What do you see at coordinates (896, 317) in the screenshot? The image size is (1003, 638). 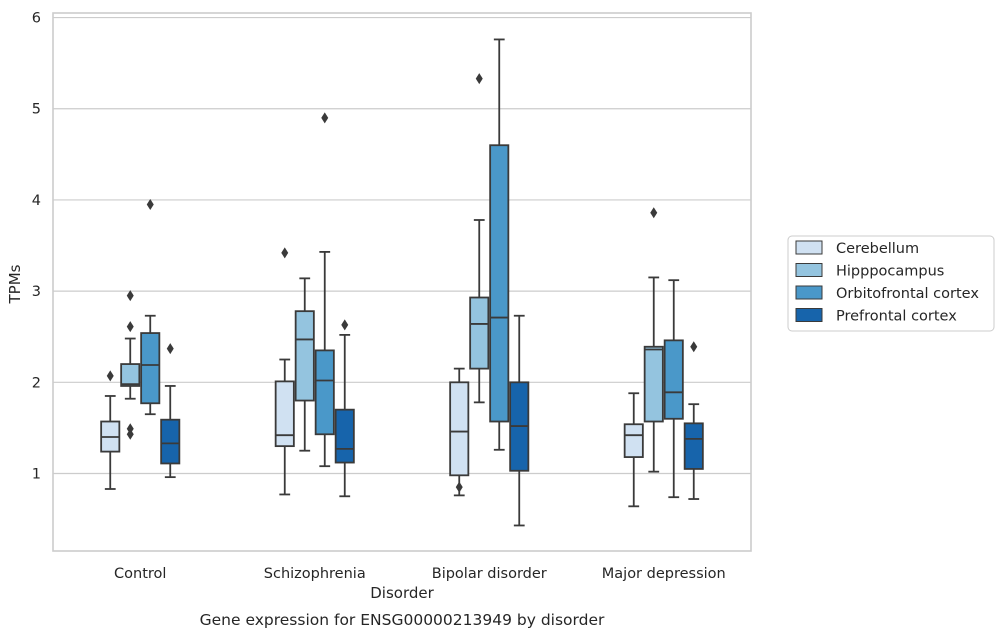 I see `legend-label: Prefrontal cortex` at bounding box center [896, 317].